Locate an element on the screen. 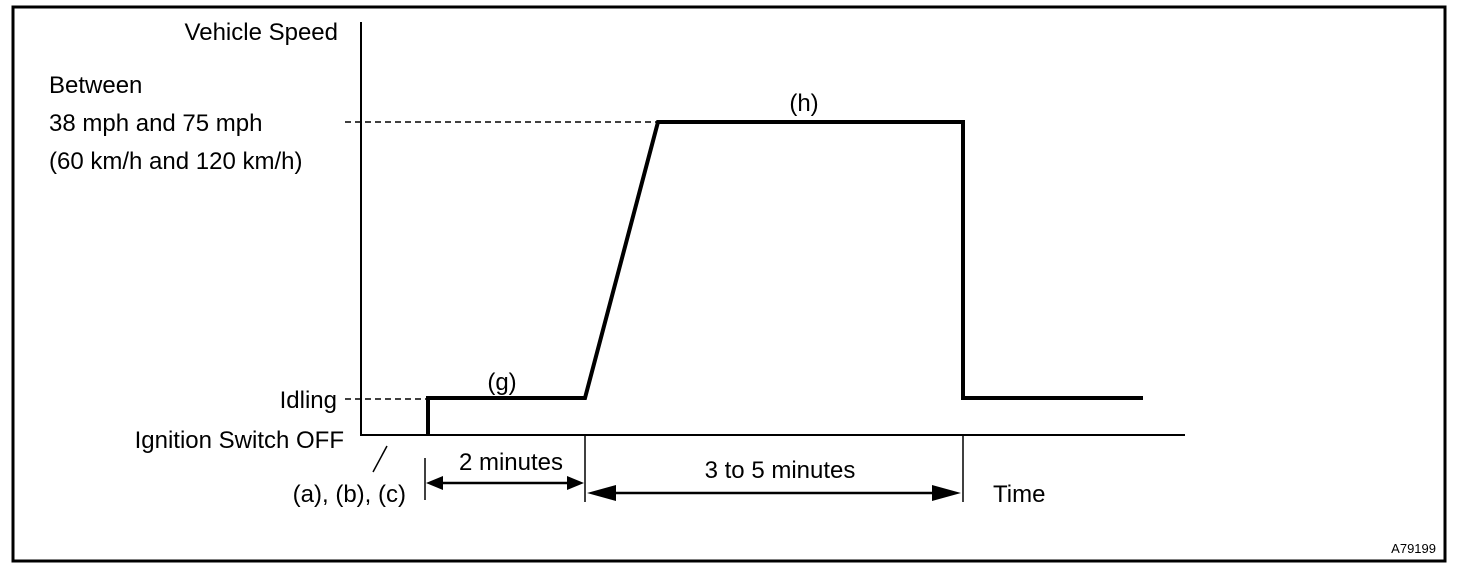 The image size is (1472, 584). step-h-label: (h) is located at coordinates (803, 103).